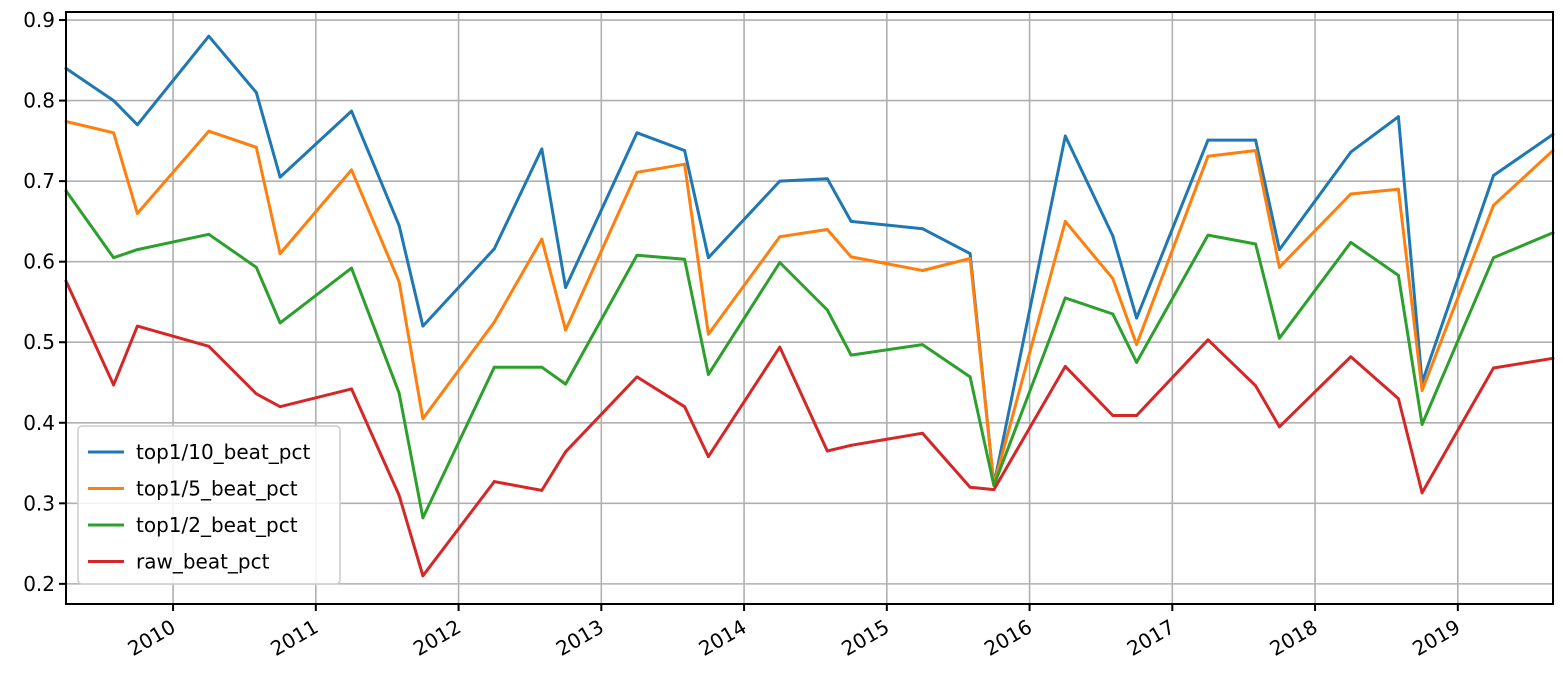 The height and width of the screenshot is (684, 1563). I want to click on y-tick-label: 0.3, so click(39, 503).